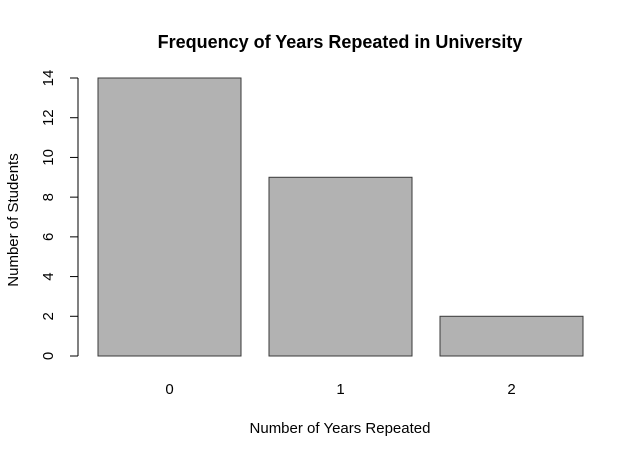 The width and height of the screenshot is (643, 457). What do you see at coordinates (48, 276) in the screenshot?
I see `y-tick-label: 4` at bounding box center [48, 276].